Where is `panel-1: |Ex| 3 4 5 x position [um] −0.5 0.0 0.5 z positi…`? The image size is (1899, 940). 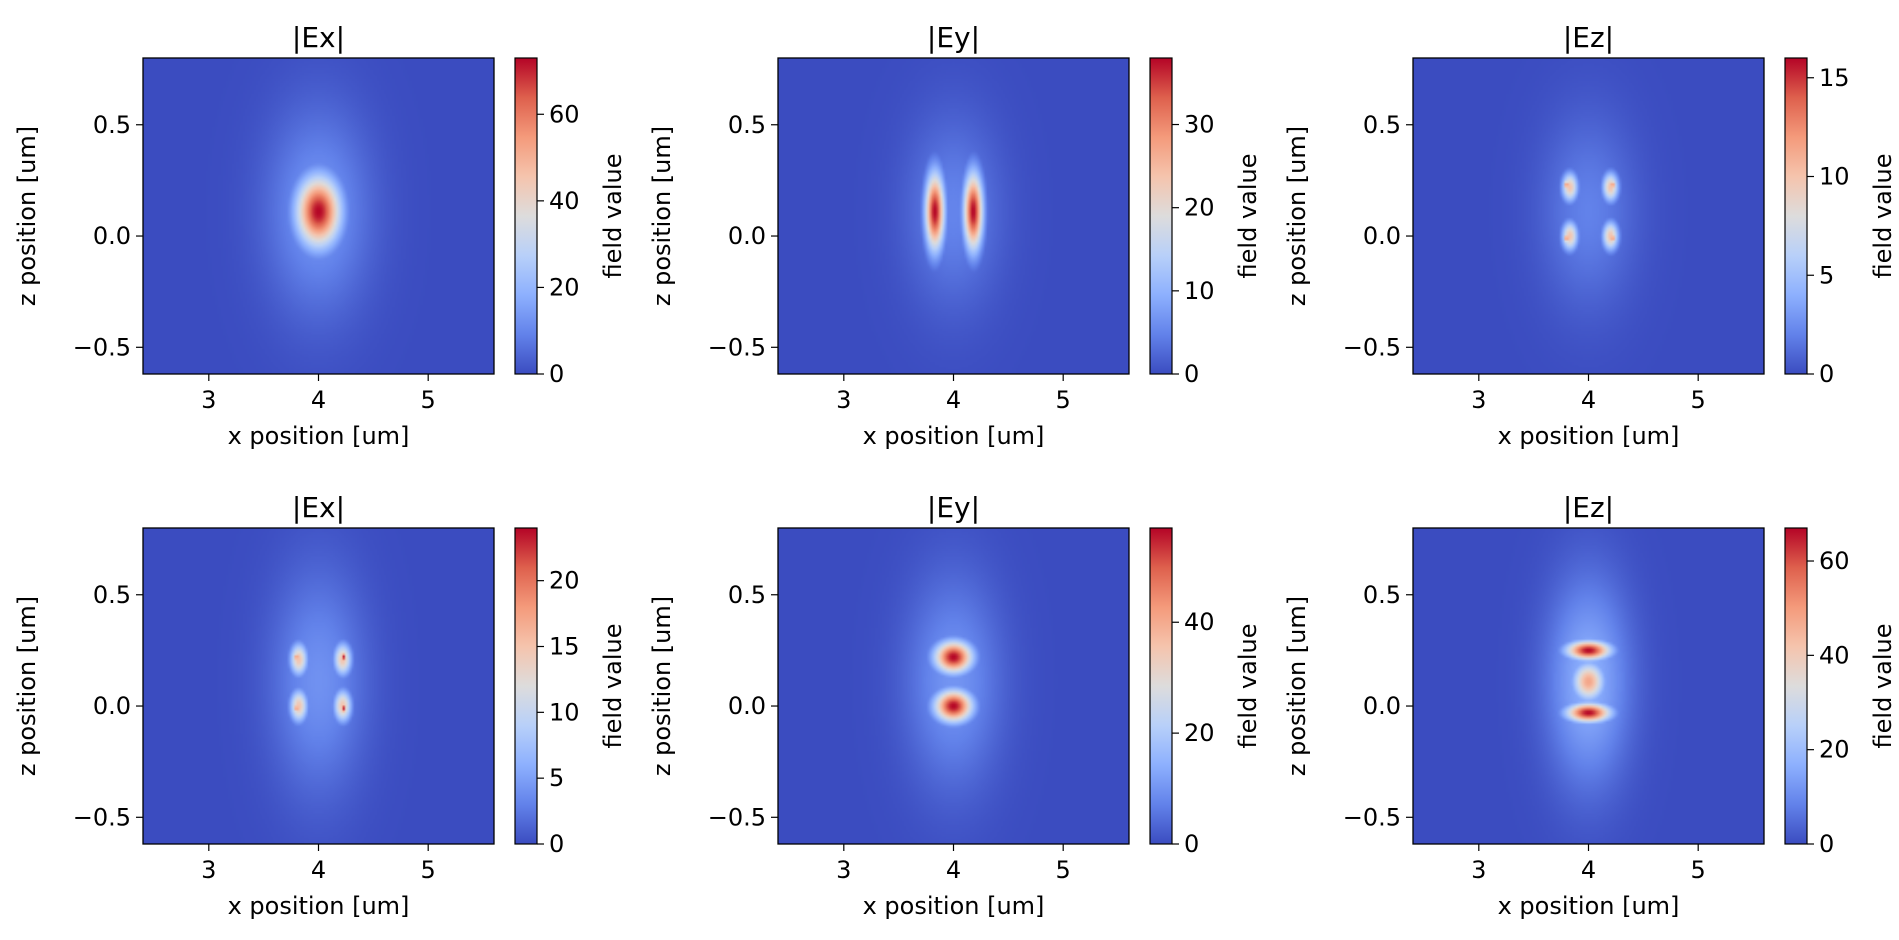 panel-1: |Ex| 3 4 5 x position [um] −0.5 0.0 0.5 z positi… is located at coordinates (320, 235).